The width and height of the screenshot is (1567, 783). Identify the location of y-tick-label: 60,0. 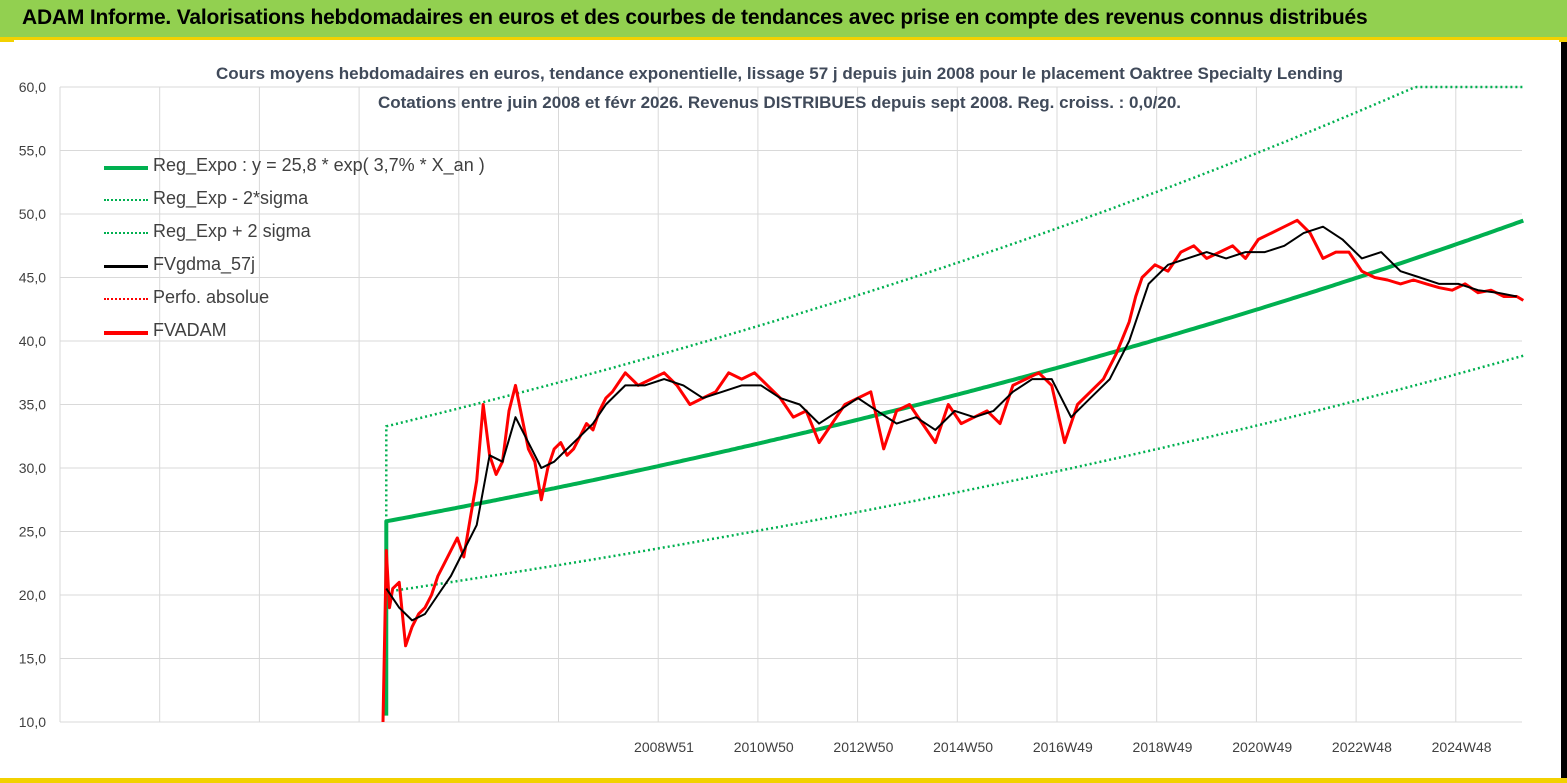
(32, 87).